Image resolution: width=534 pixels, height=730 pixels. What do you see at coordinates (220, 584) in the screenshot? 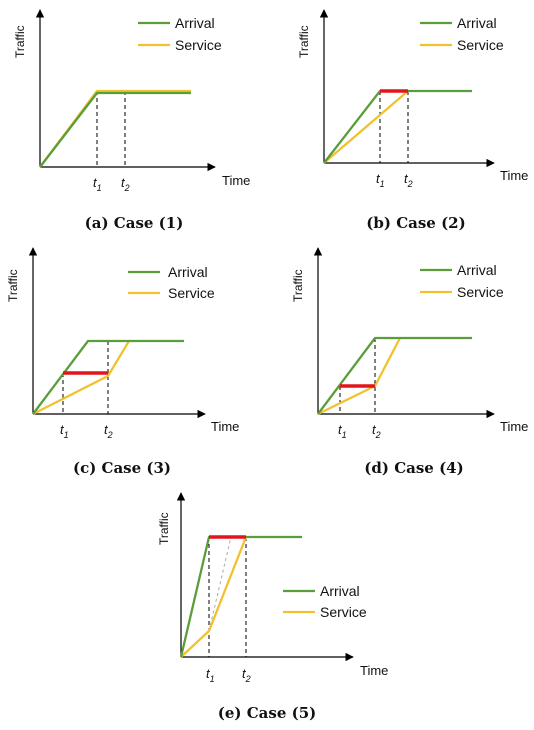
I see `reference-dashed-line` at bounding box center [220, 584].